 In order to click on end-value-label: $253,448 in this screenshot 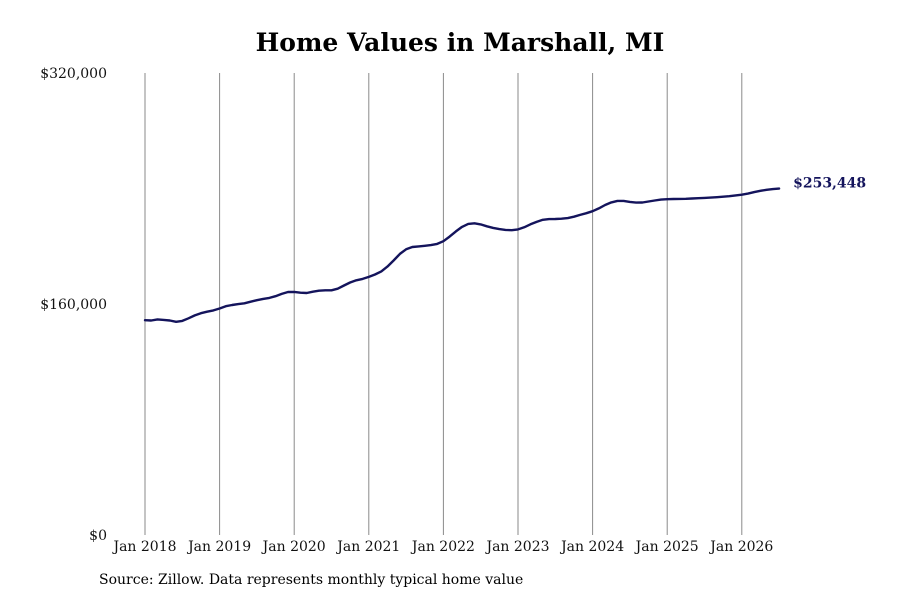, I will do `click(829, 184)`.